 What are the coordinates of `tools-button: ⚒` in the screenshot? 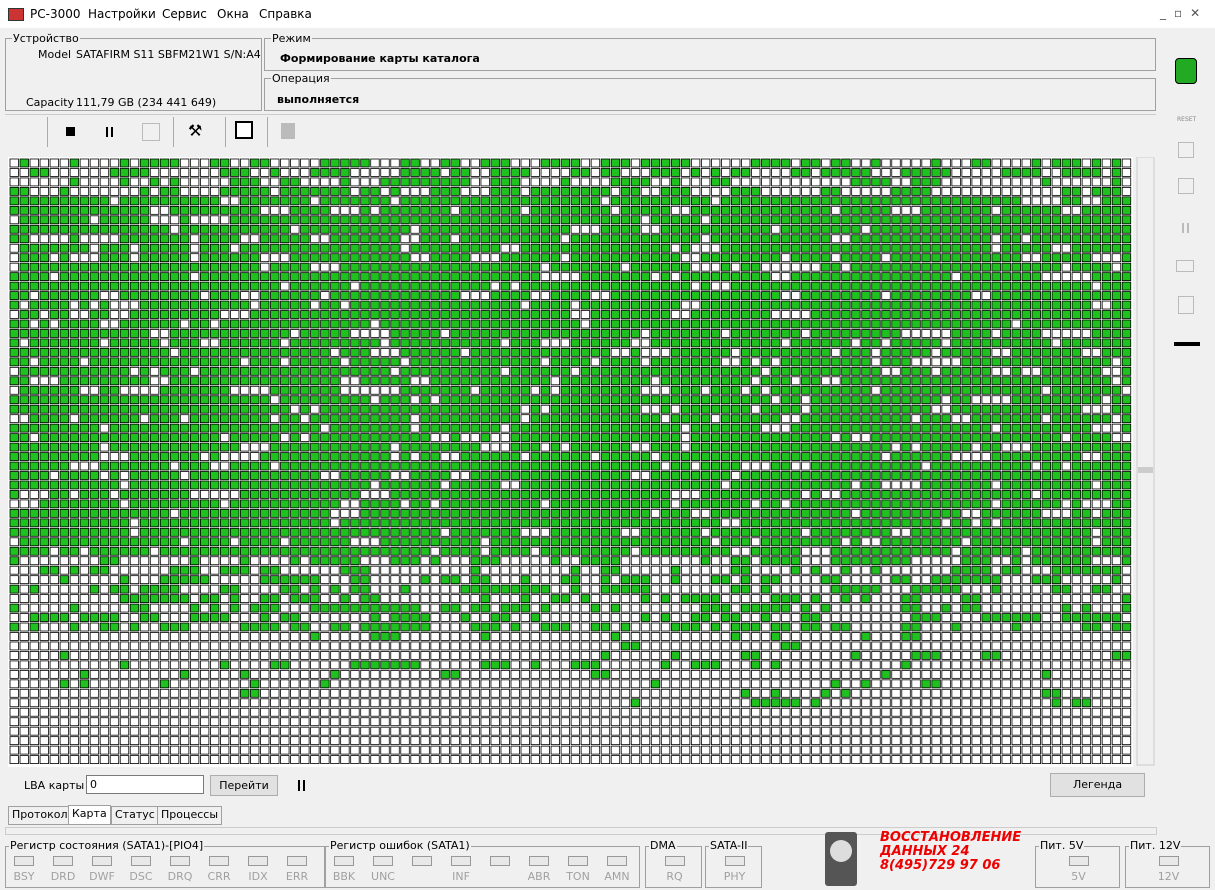 It's located at (195, 130).